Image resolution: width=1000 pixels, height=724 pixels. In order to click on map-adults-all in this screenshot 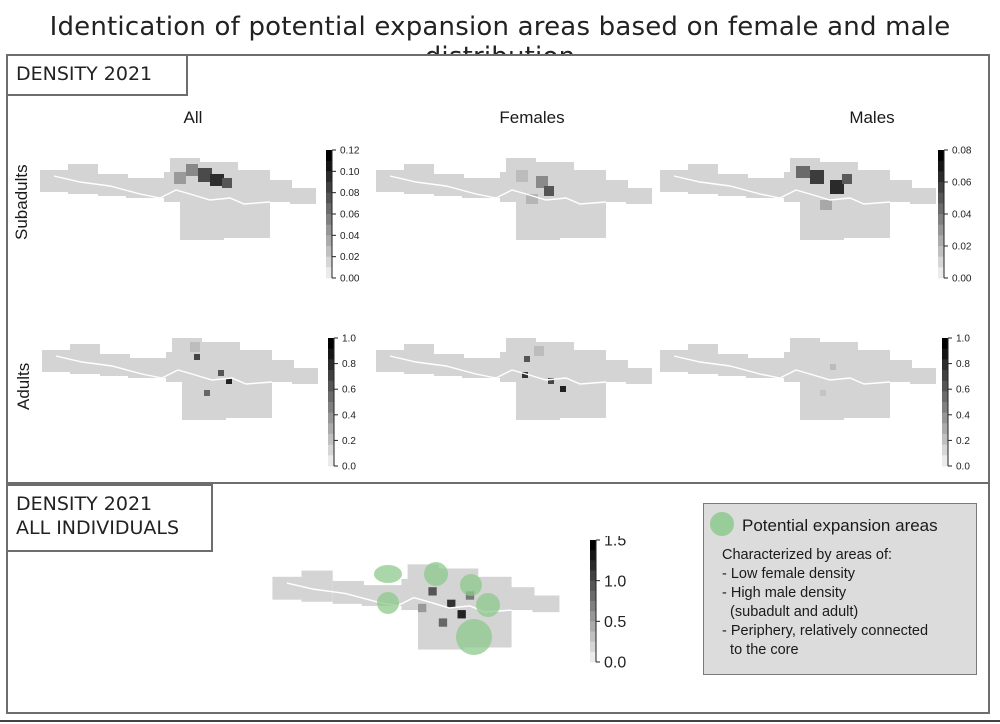, I will do `click(180, 379)`.